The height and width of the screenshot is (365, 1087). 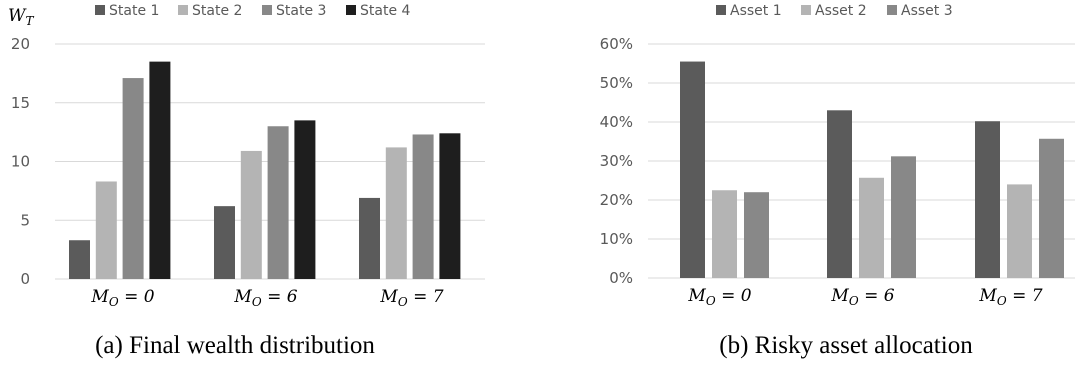 What do you see at coordinates (20, 162) in the screenshot?
I see `y-tick-label: 10` at bounding box center [20, 162].